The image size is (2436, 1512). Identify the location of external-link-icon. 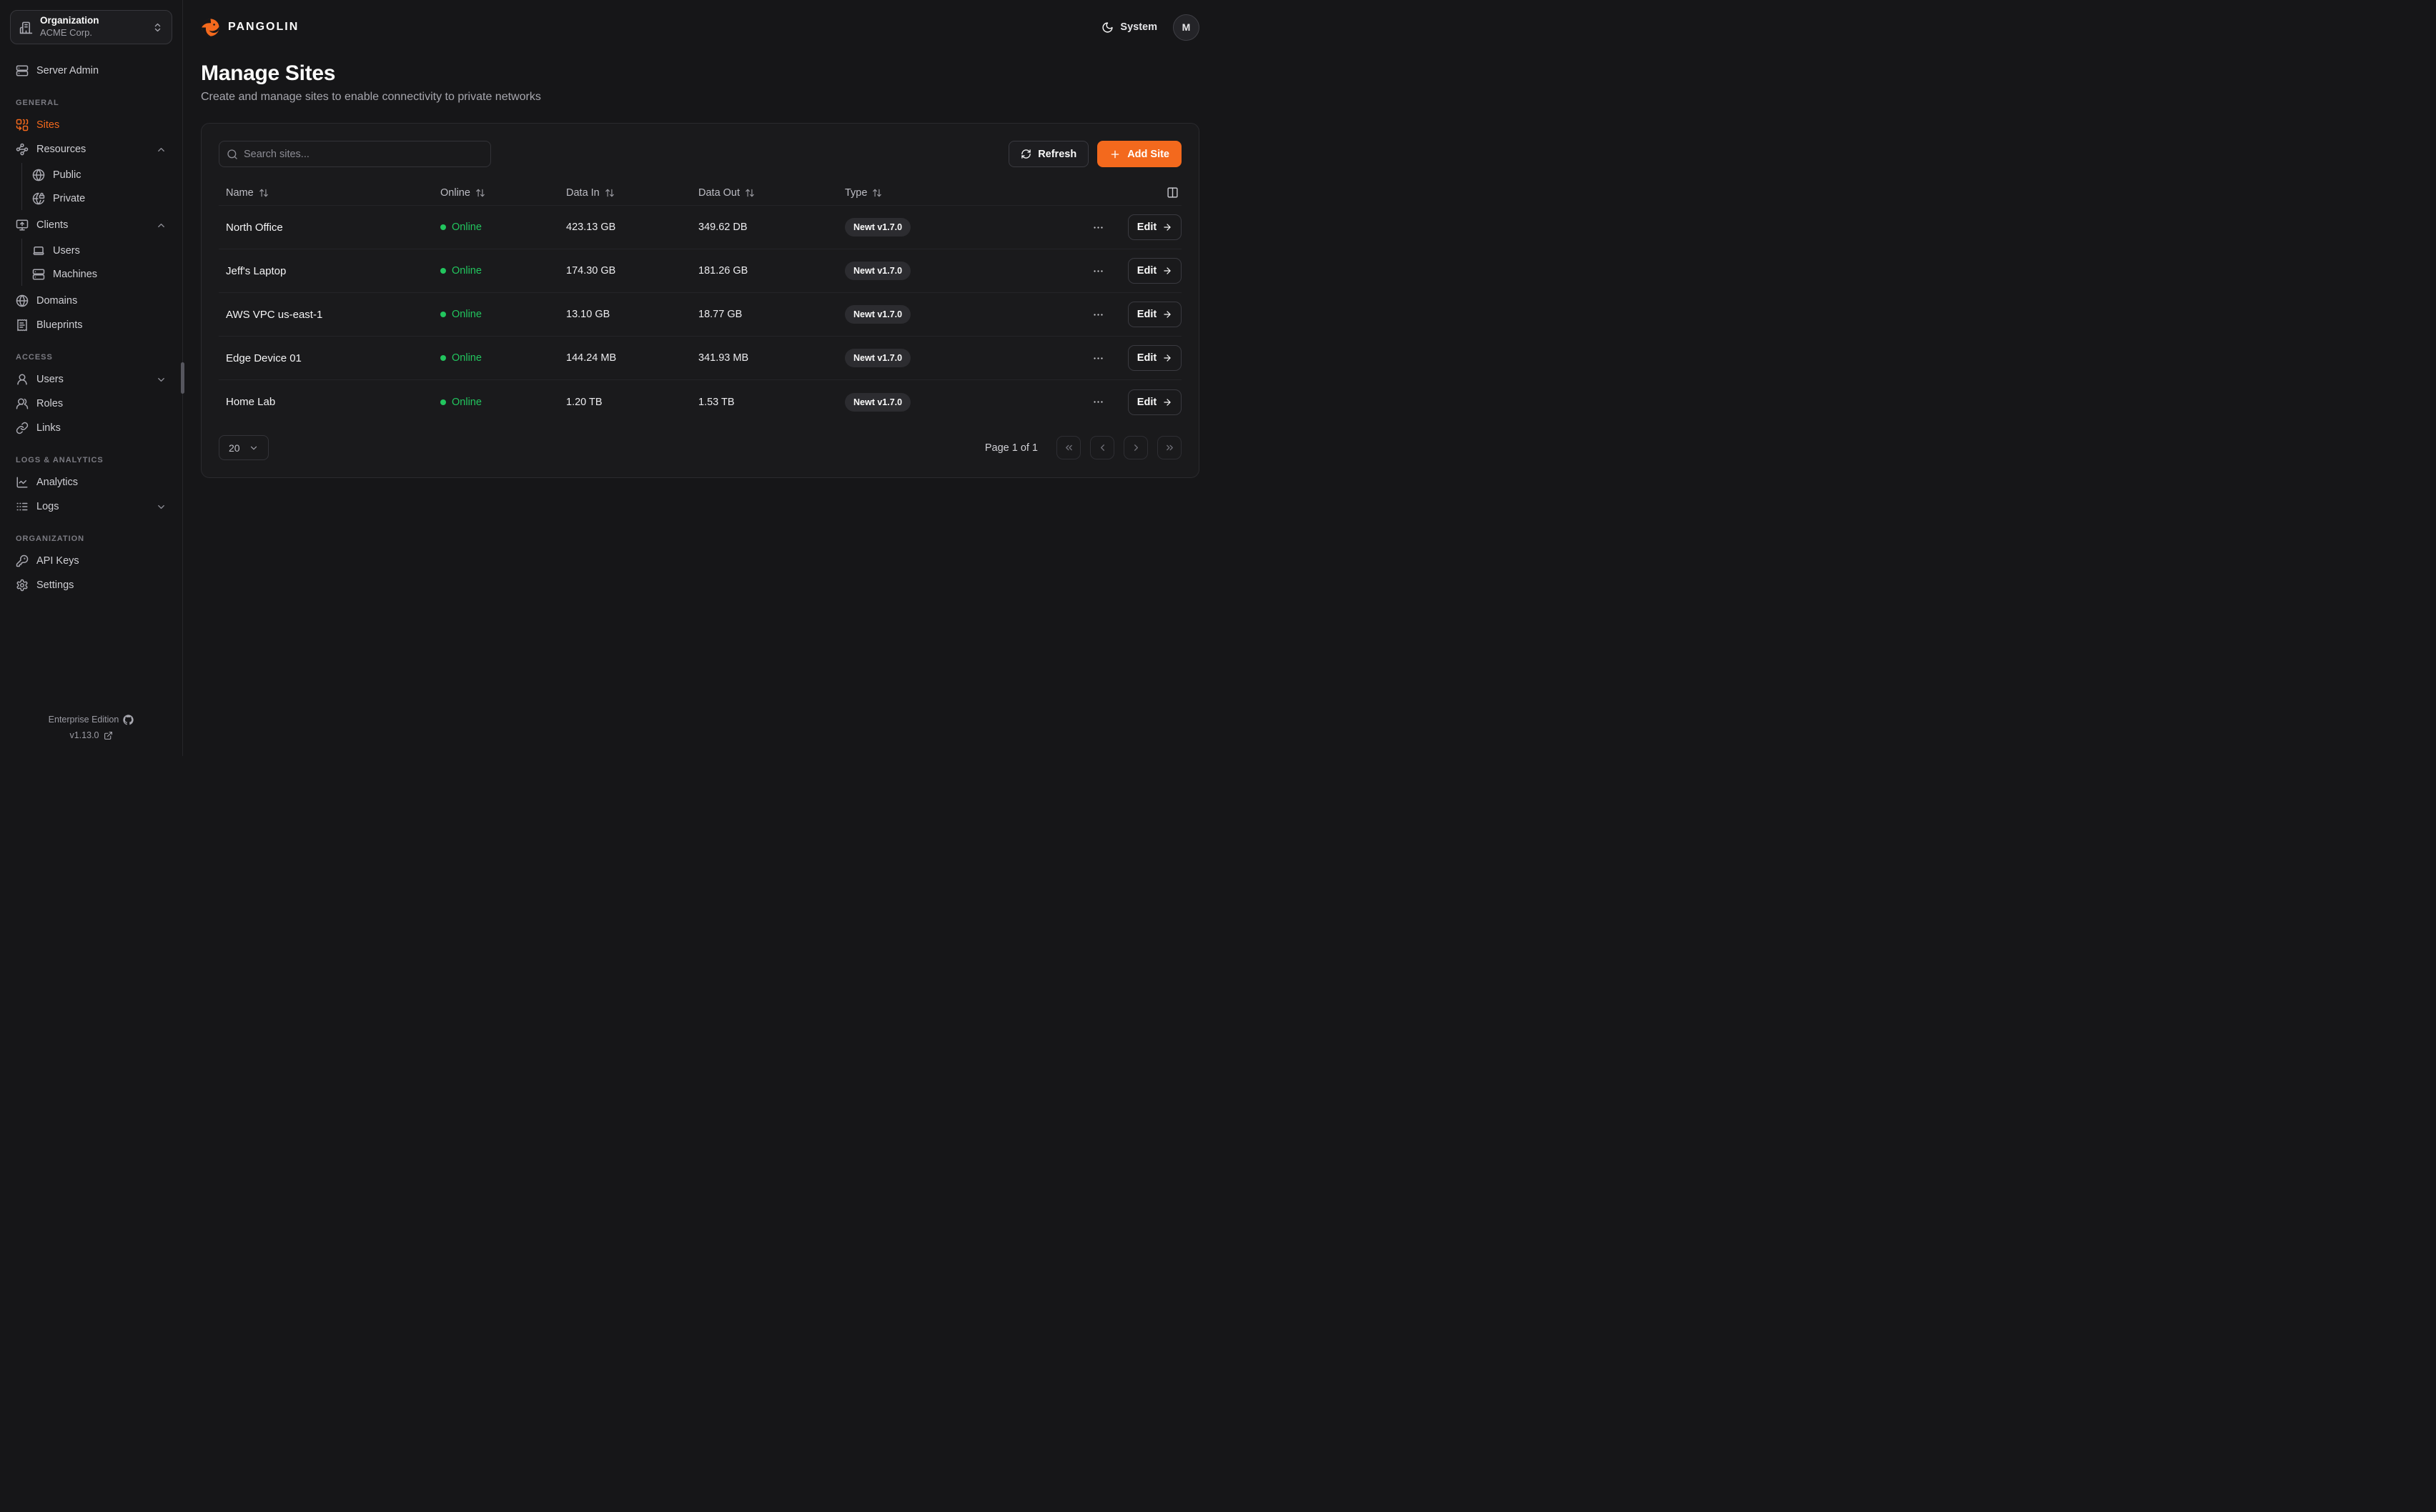
(109, 736).